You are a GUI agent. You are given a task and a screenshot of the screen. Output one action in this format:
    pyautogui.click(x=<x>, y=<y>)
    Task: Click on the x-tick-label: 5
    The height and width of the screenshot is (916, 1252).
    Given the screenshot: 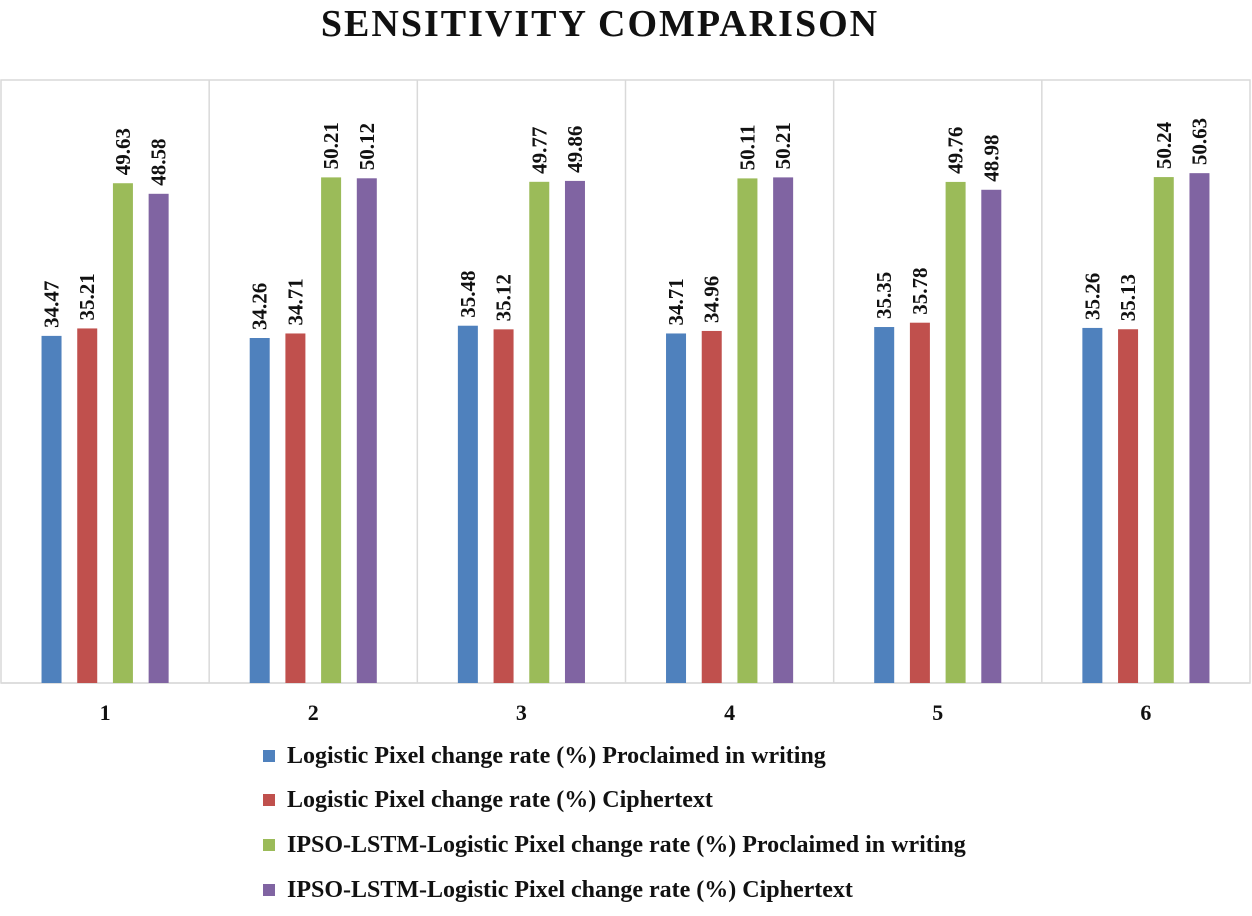 What is the action you would take?
    pyautogui.click(x=937, y=712)
    